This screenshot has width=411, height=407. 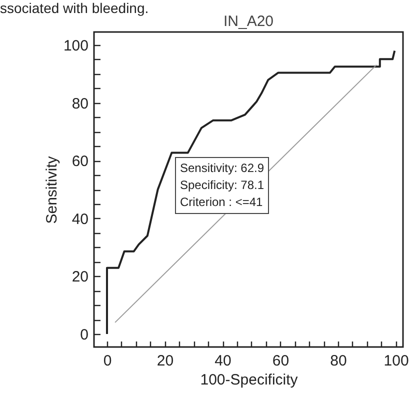 I want to click on annotation: Specificity: 78.1, so click(x=222, y=185).